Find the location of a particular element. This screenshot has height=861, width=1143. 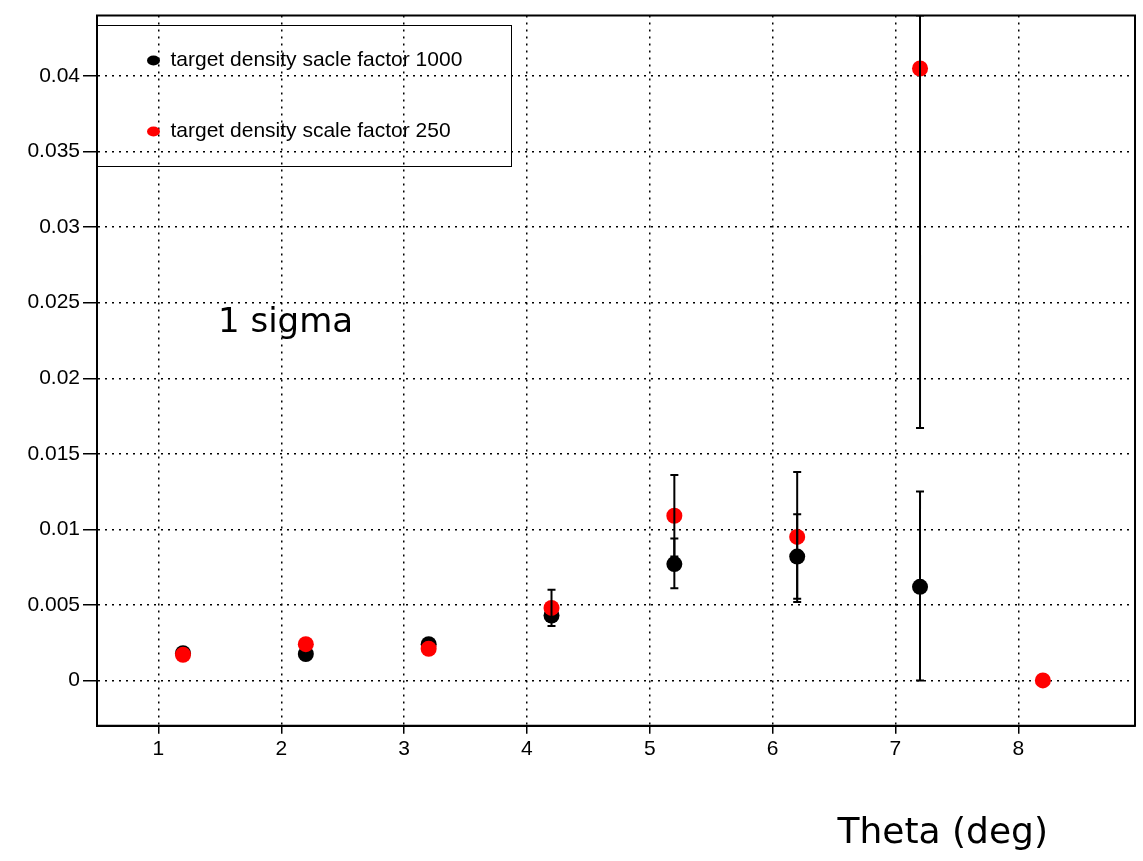

x-tick-label: 5 is located at coordinates (649, 748).